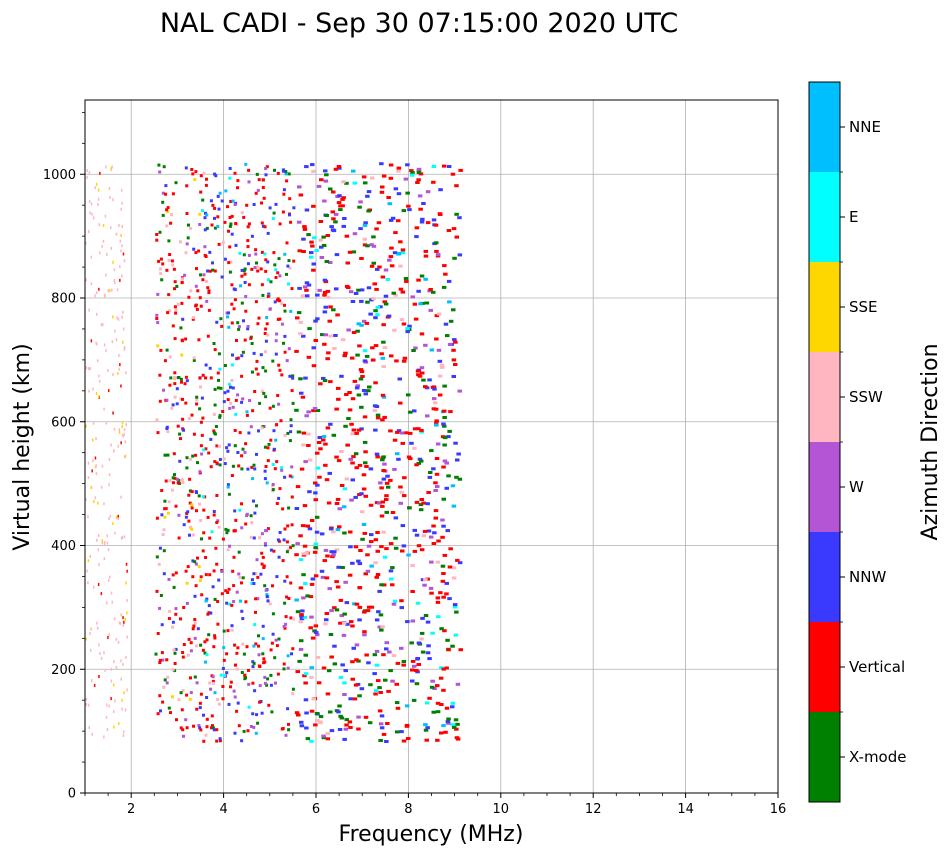 The image size is (951, 860). What do you see at coordinates (930, 441) in the screenshot?
I see `colorbar-label: Azimuth Direction` at bounding box center [930, 441].